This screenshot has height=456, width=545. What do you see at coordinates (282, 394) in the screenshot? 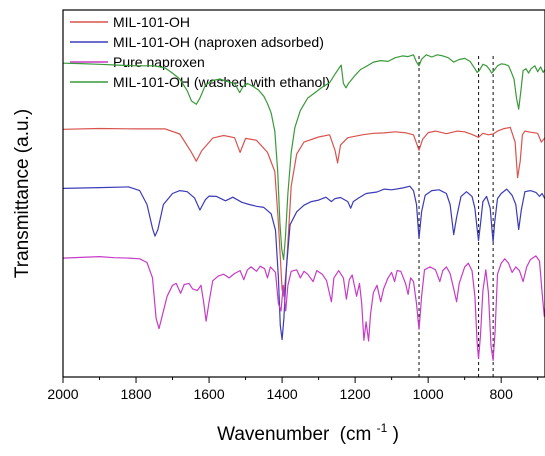
I see `x-tick-label: 1400` at bounding box center [282, 394].